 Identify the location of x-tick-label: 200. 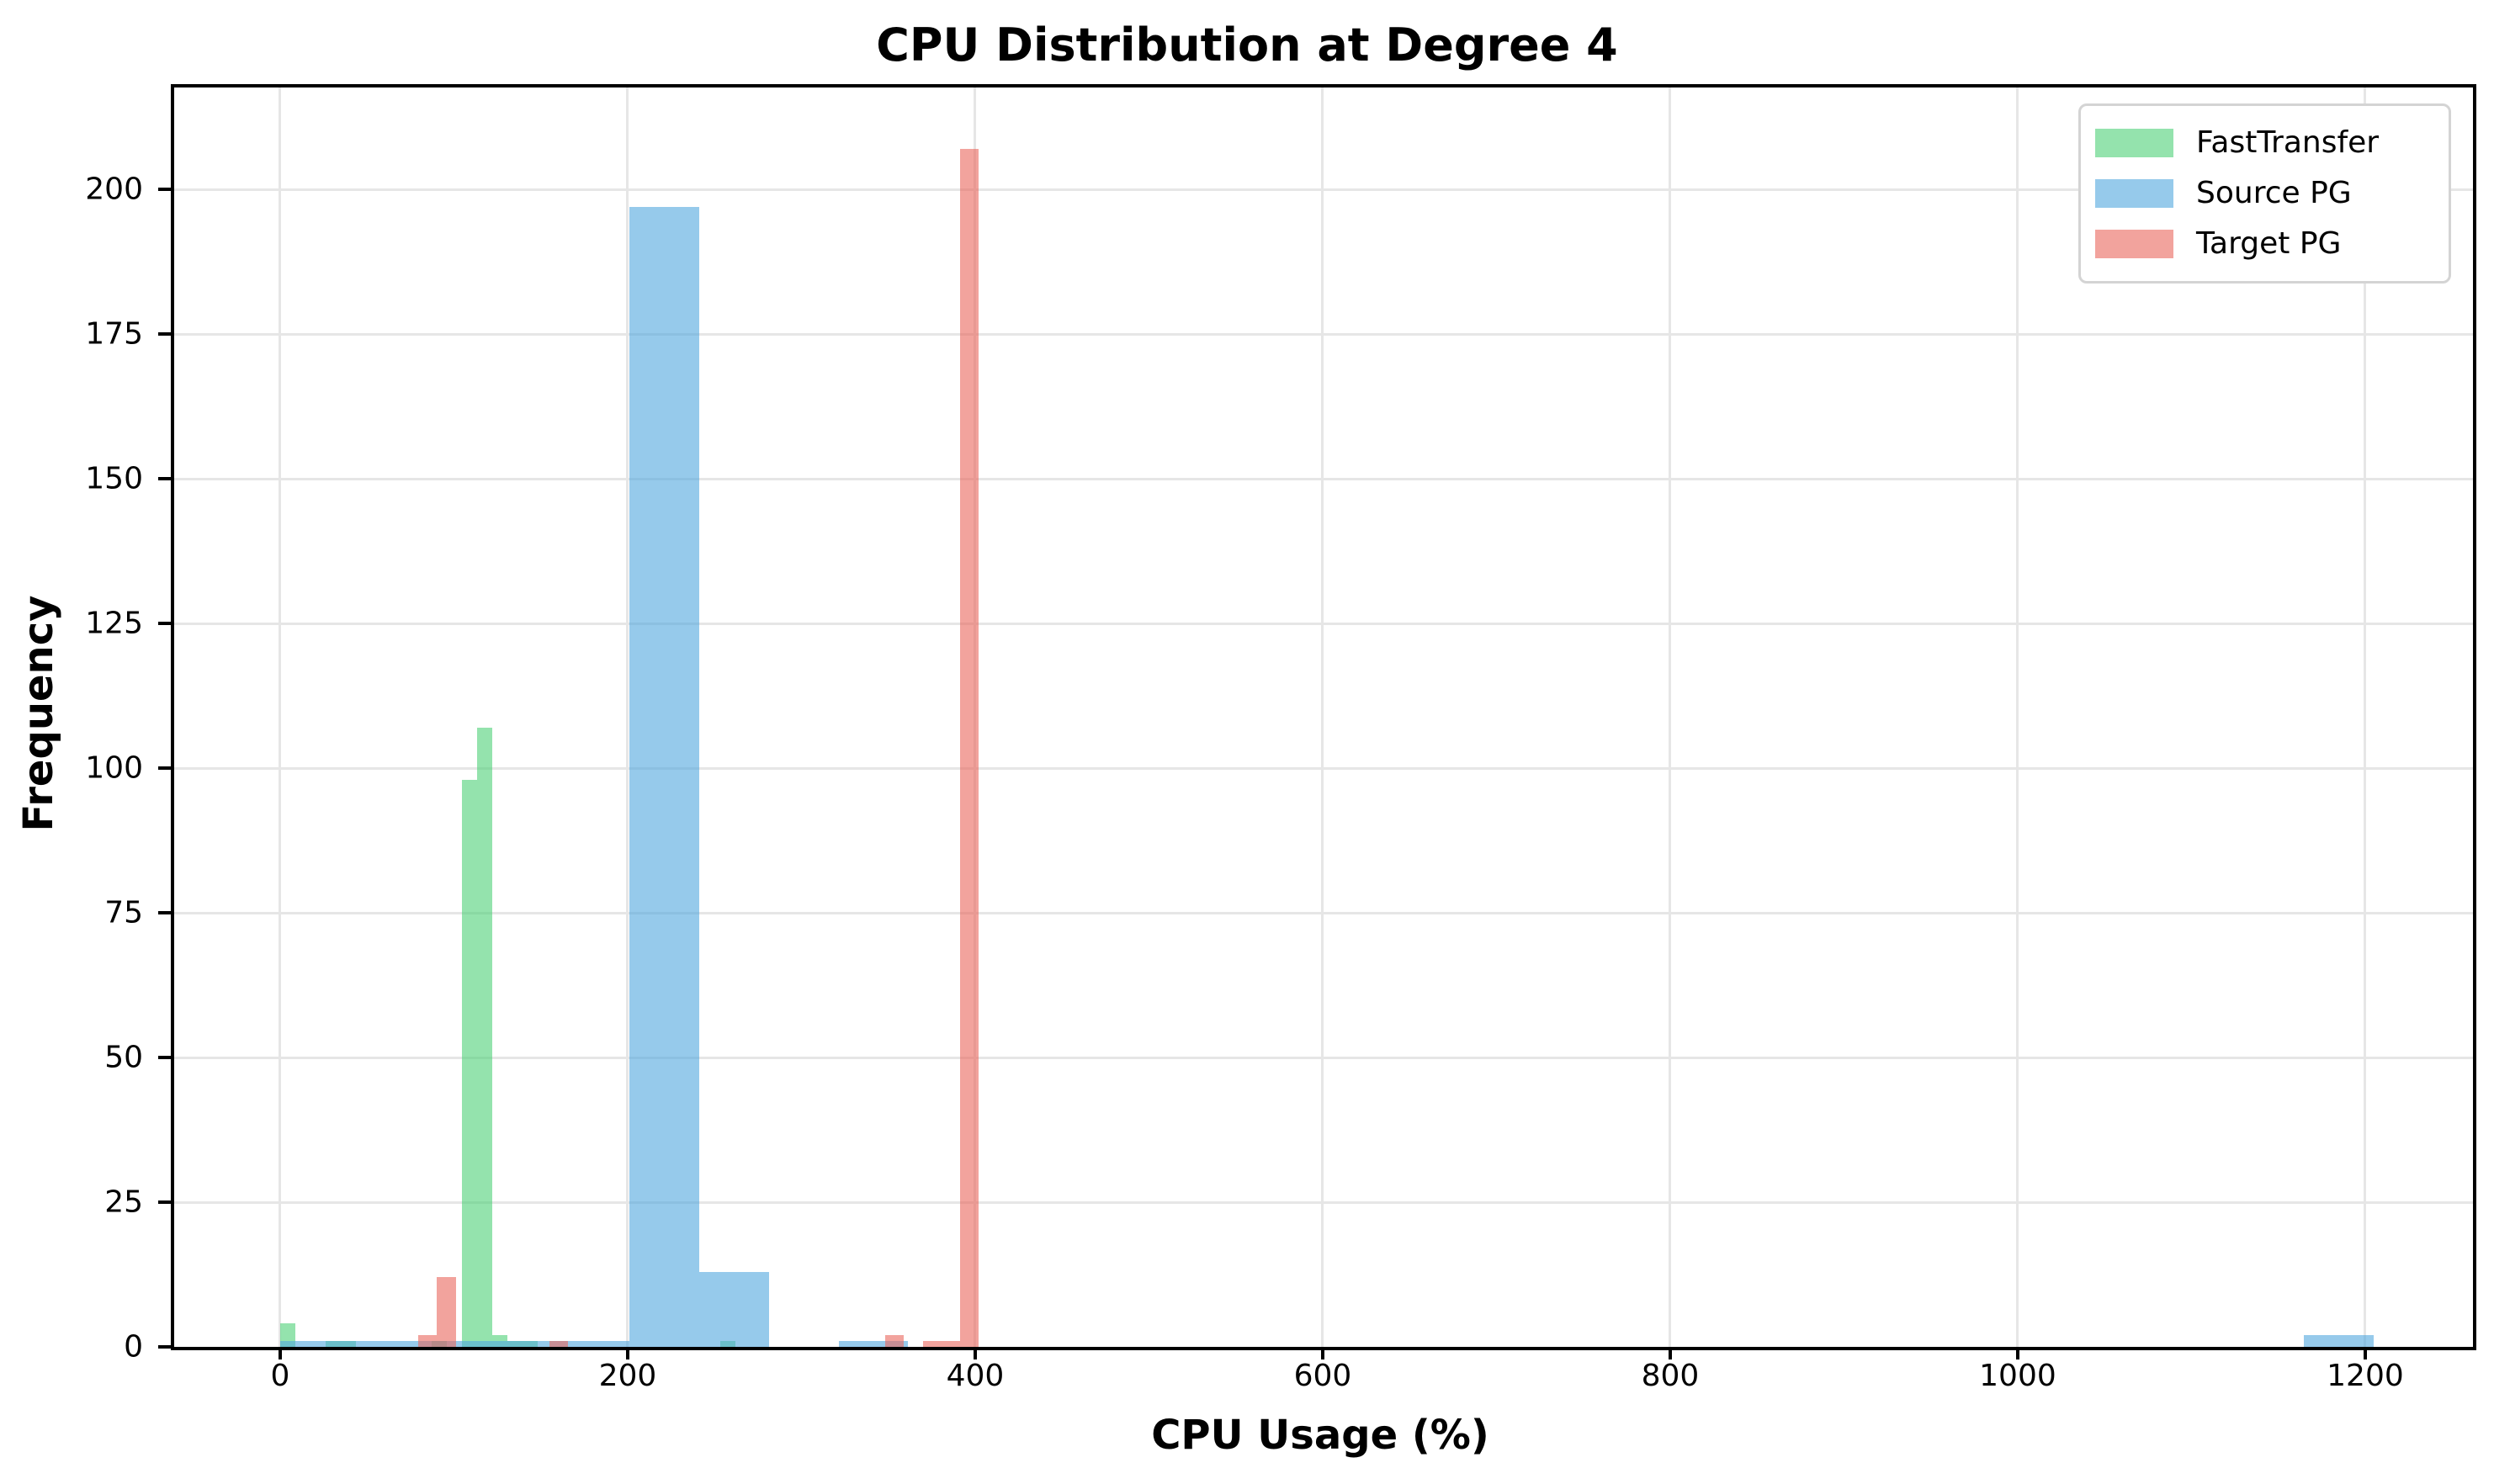
(627, 1376).